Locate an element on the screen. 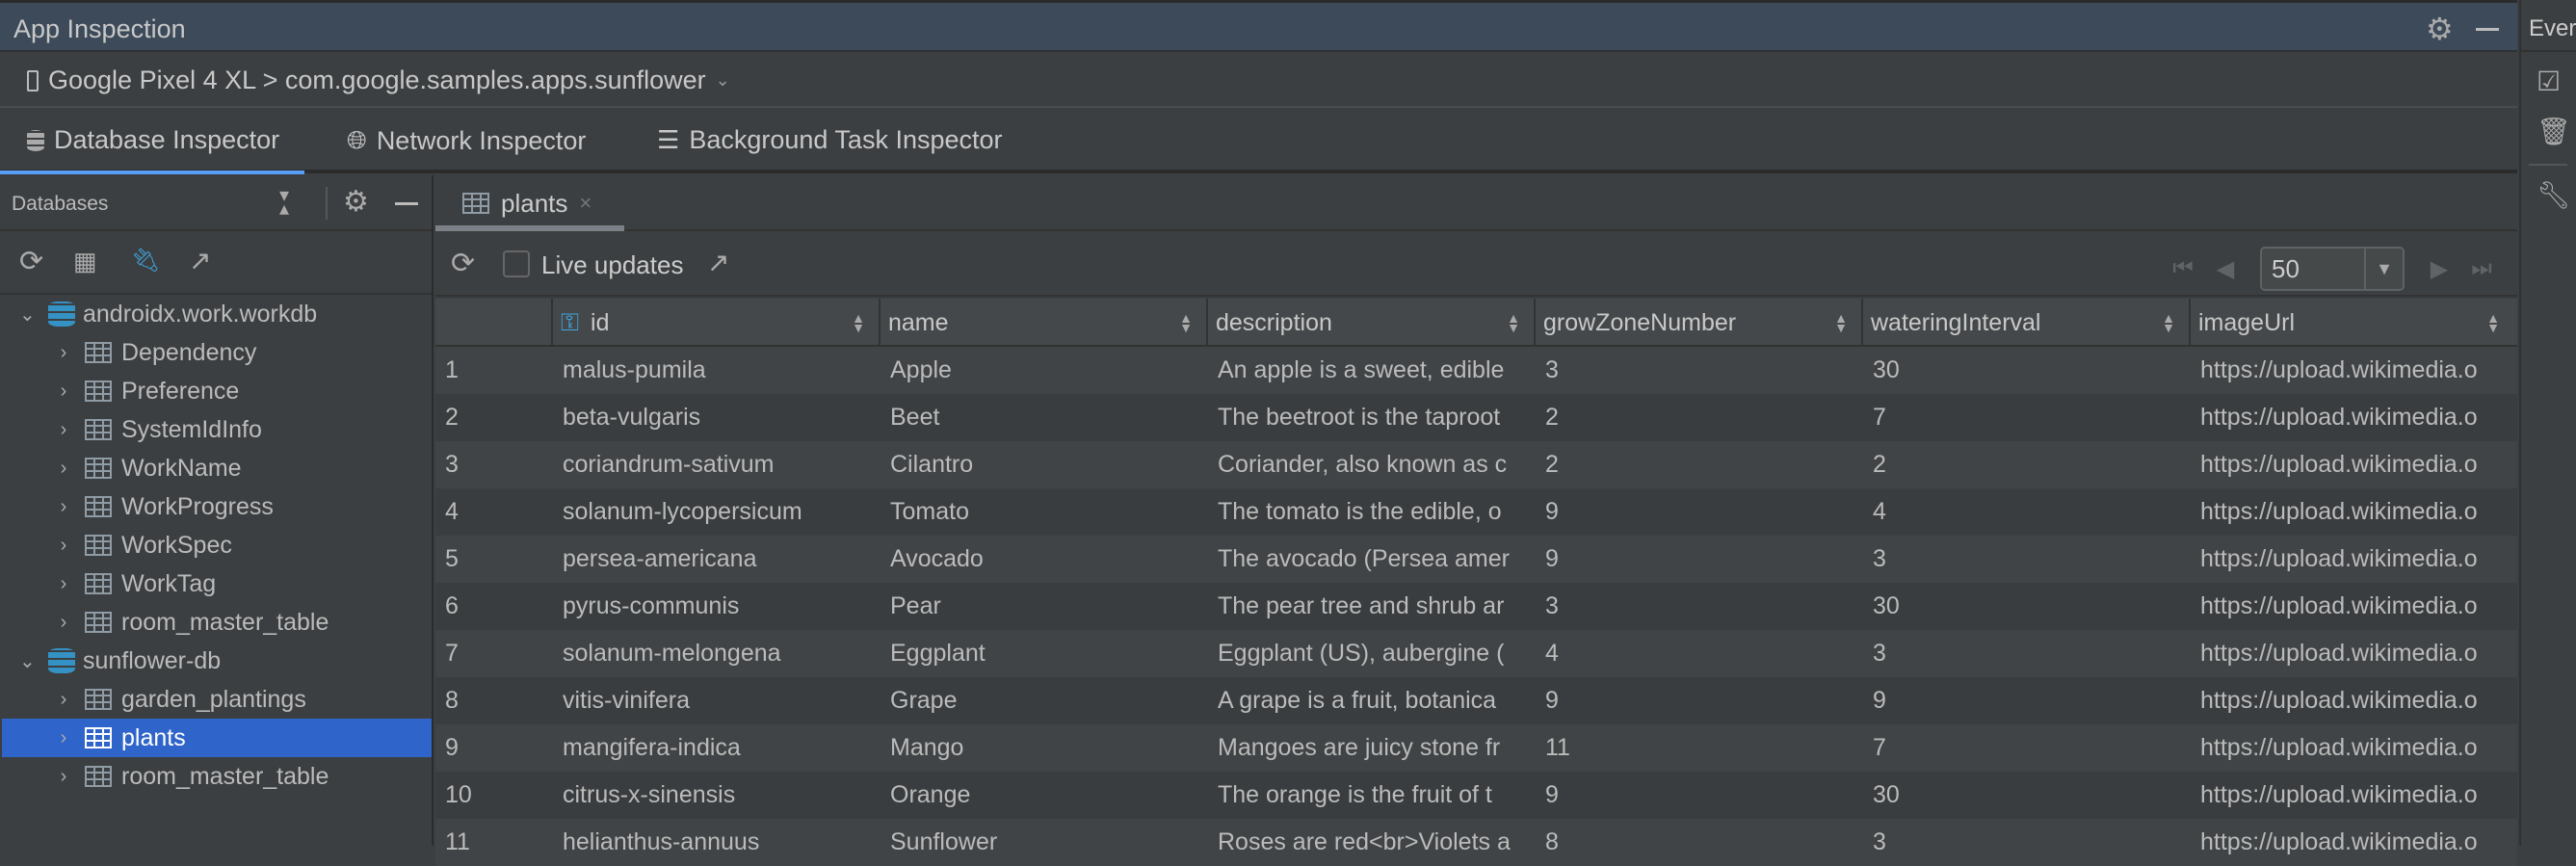  cell-description: The orange is the fruit of t is located at coordinates (1355, 794).